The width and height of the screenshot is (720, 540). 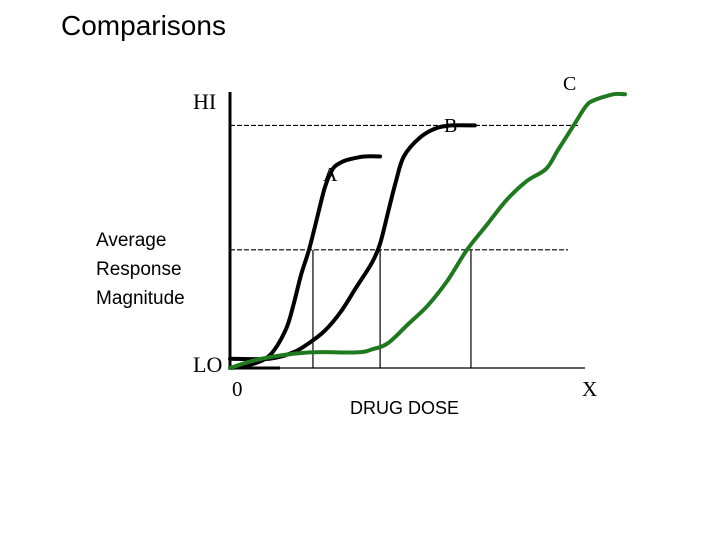 I want to click on series-label-a: A, so click(x=330, y=175).